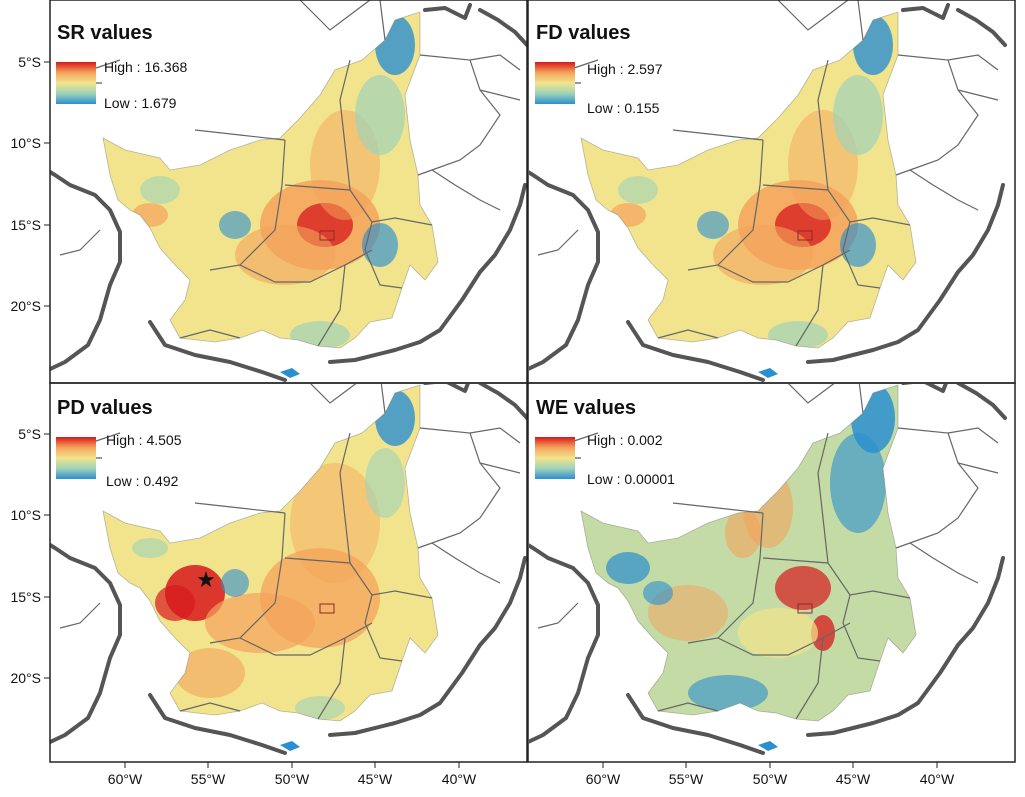  I want to click on we-legend-low: Low : 0.00001, so click(631, 479).